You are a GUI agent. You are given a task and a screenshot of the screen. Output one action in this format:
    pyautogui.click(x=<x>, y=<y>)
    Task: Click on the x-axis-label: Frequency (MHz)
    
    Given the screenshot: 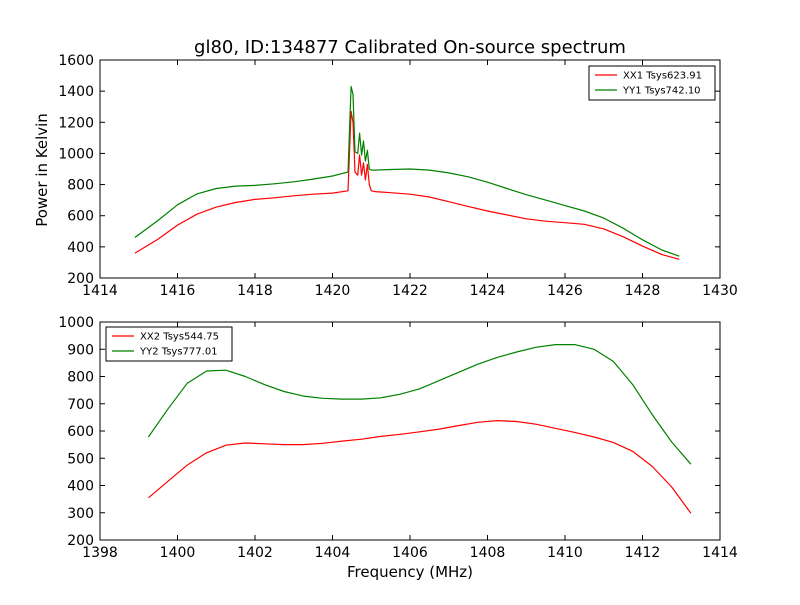 What is the action you would take?
    pyautogui.click(x=410, y=572)
    